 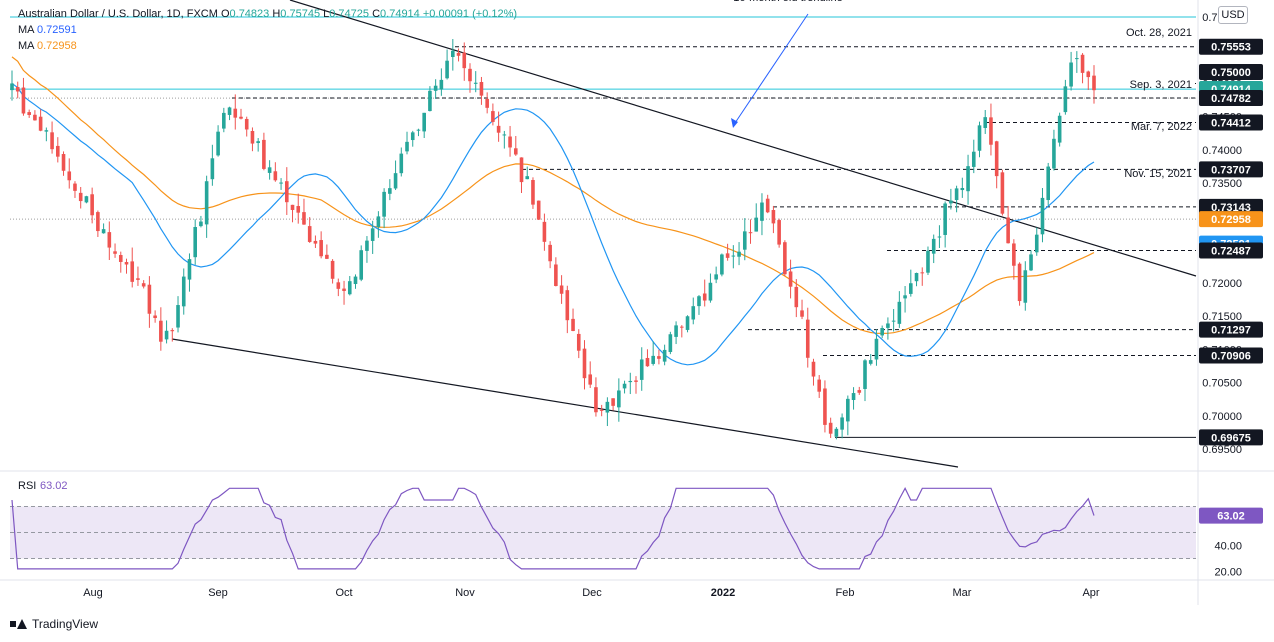 I want to click on time-axis: Aug Sep Oct Nov Dec 2022 Feb Mar Apr, so click(x=591, y=593).